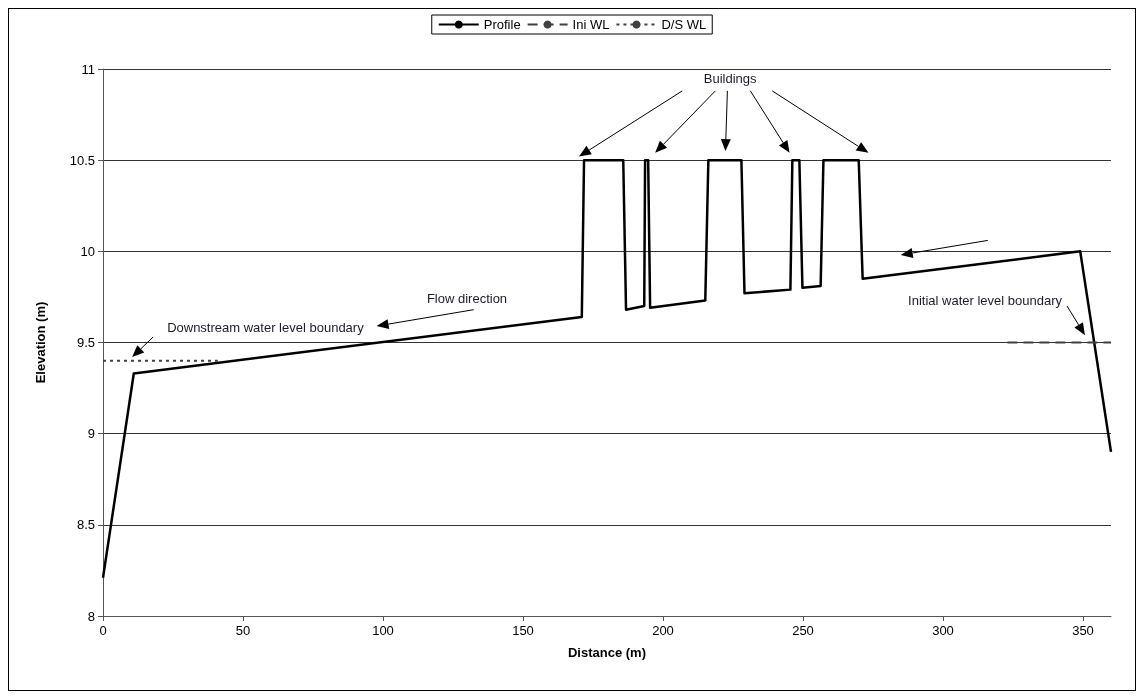  What do you see at coordinates (87, 251) in the screenshot?
I see `y-tick-label: 10` at bounding box center [87, 251].